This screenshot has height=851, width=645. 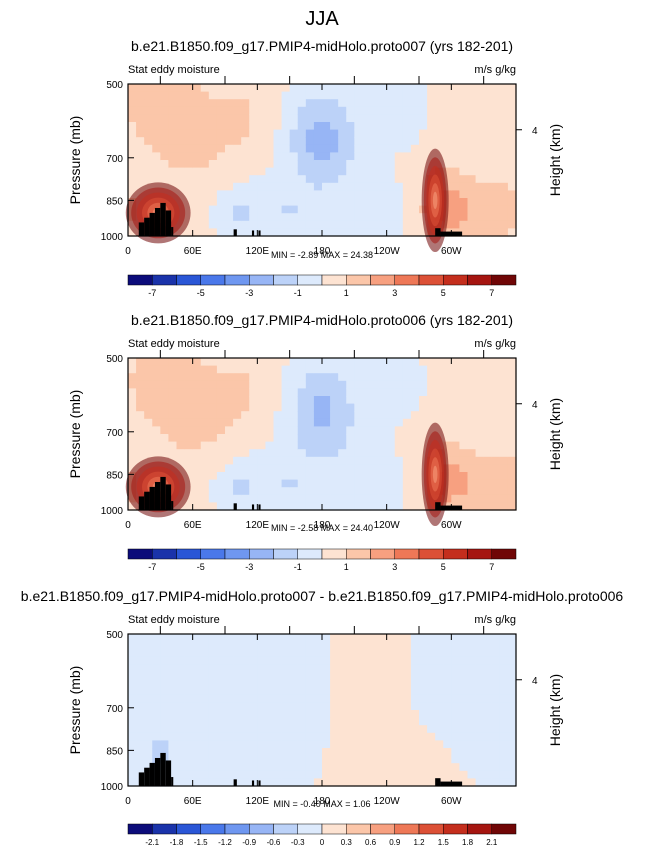 What do you see at coordinates (387, 525) in the screenshot?
I see `x-tick-label: 120W` at bounding box center [387, 525].